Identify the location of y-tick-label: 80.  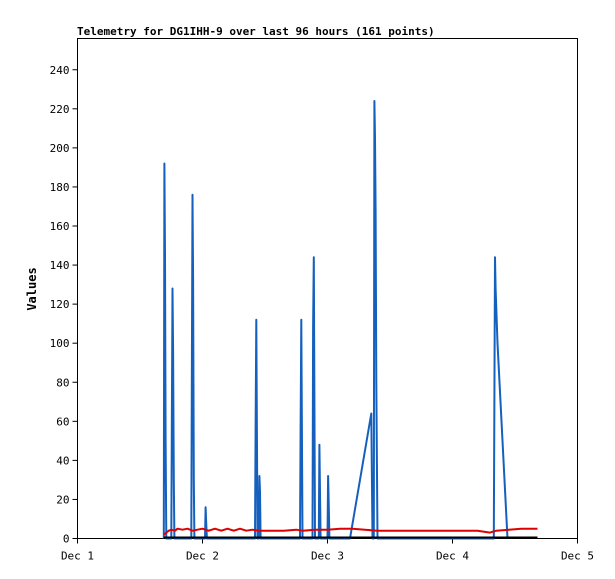
(62, 382).